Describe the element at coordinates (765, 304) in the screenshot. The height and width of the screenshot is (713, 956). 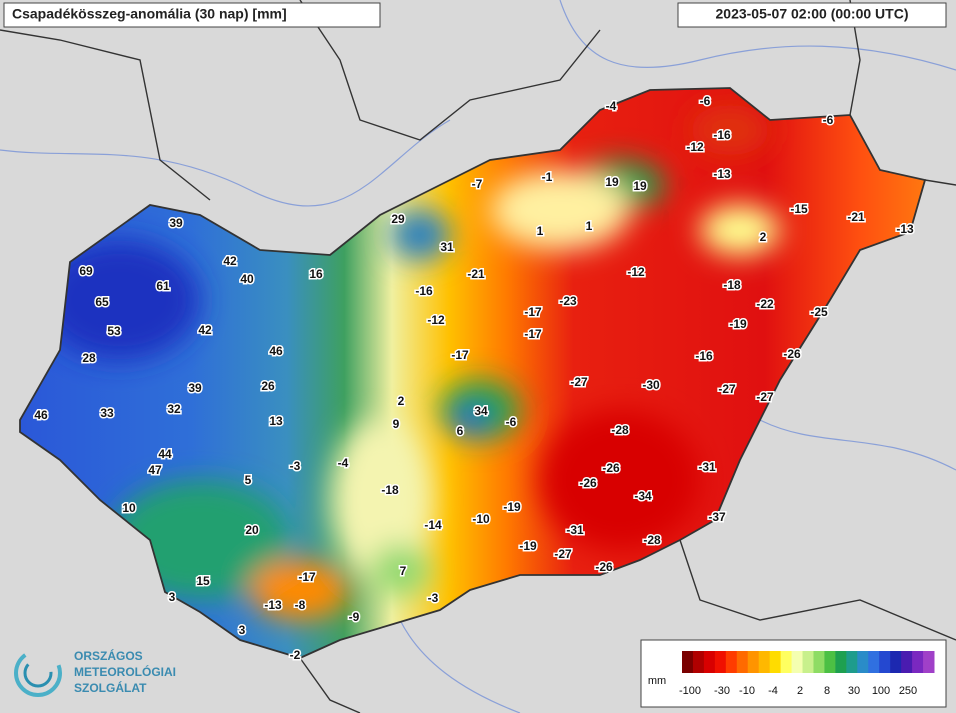
I see `station-value: -22` at that location.